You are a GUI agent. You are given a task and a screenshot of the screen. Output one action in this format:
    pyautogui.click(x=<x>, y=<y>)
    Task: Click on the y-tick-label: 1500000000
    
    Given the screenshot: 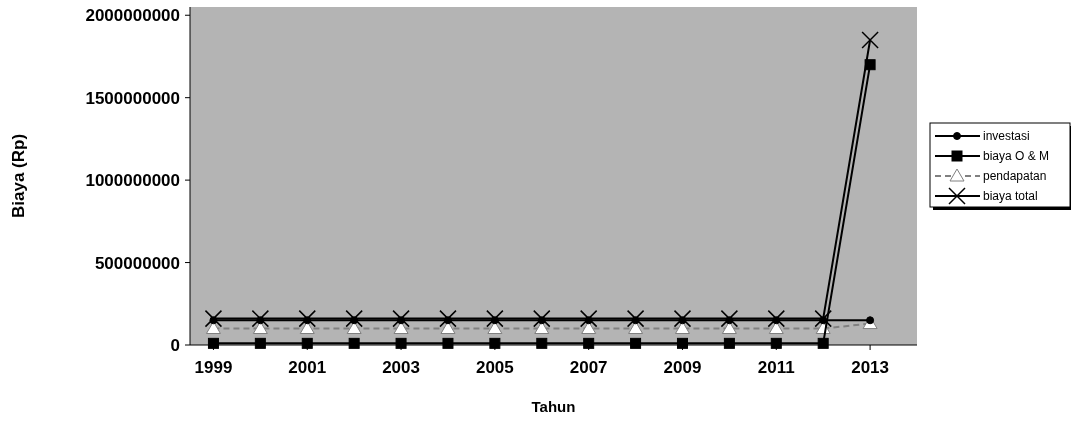 What is the action you would take?
    pyautogui.click(x=132, y=98)
    